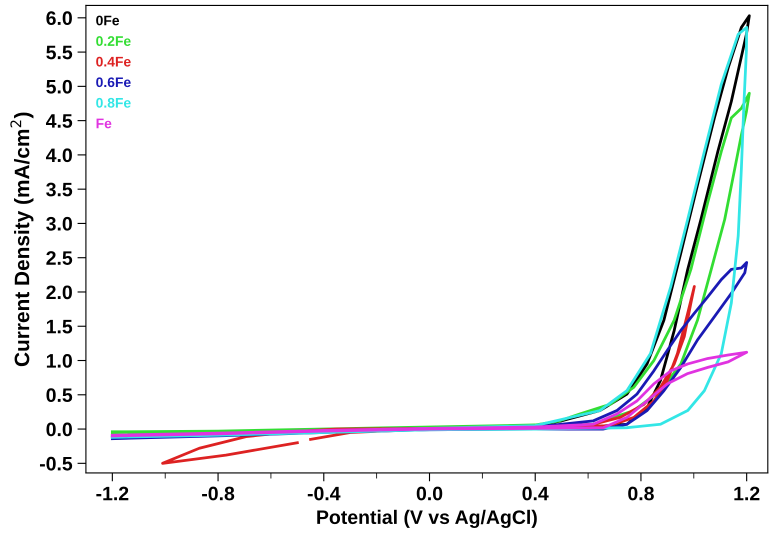  What do you see at coordinates (59, 121) in the screenshot?
I see `y-tick-label: 4.5` at bounding box center [59, 121].